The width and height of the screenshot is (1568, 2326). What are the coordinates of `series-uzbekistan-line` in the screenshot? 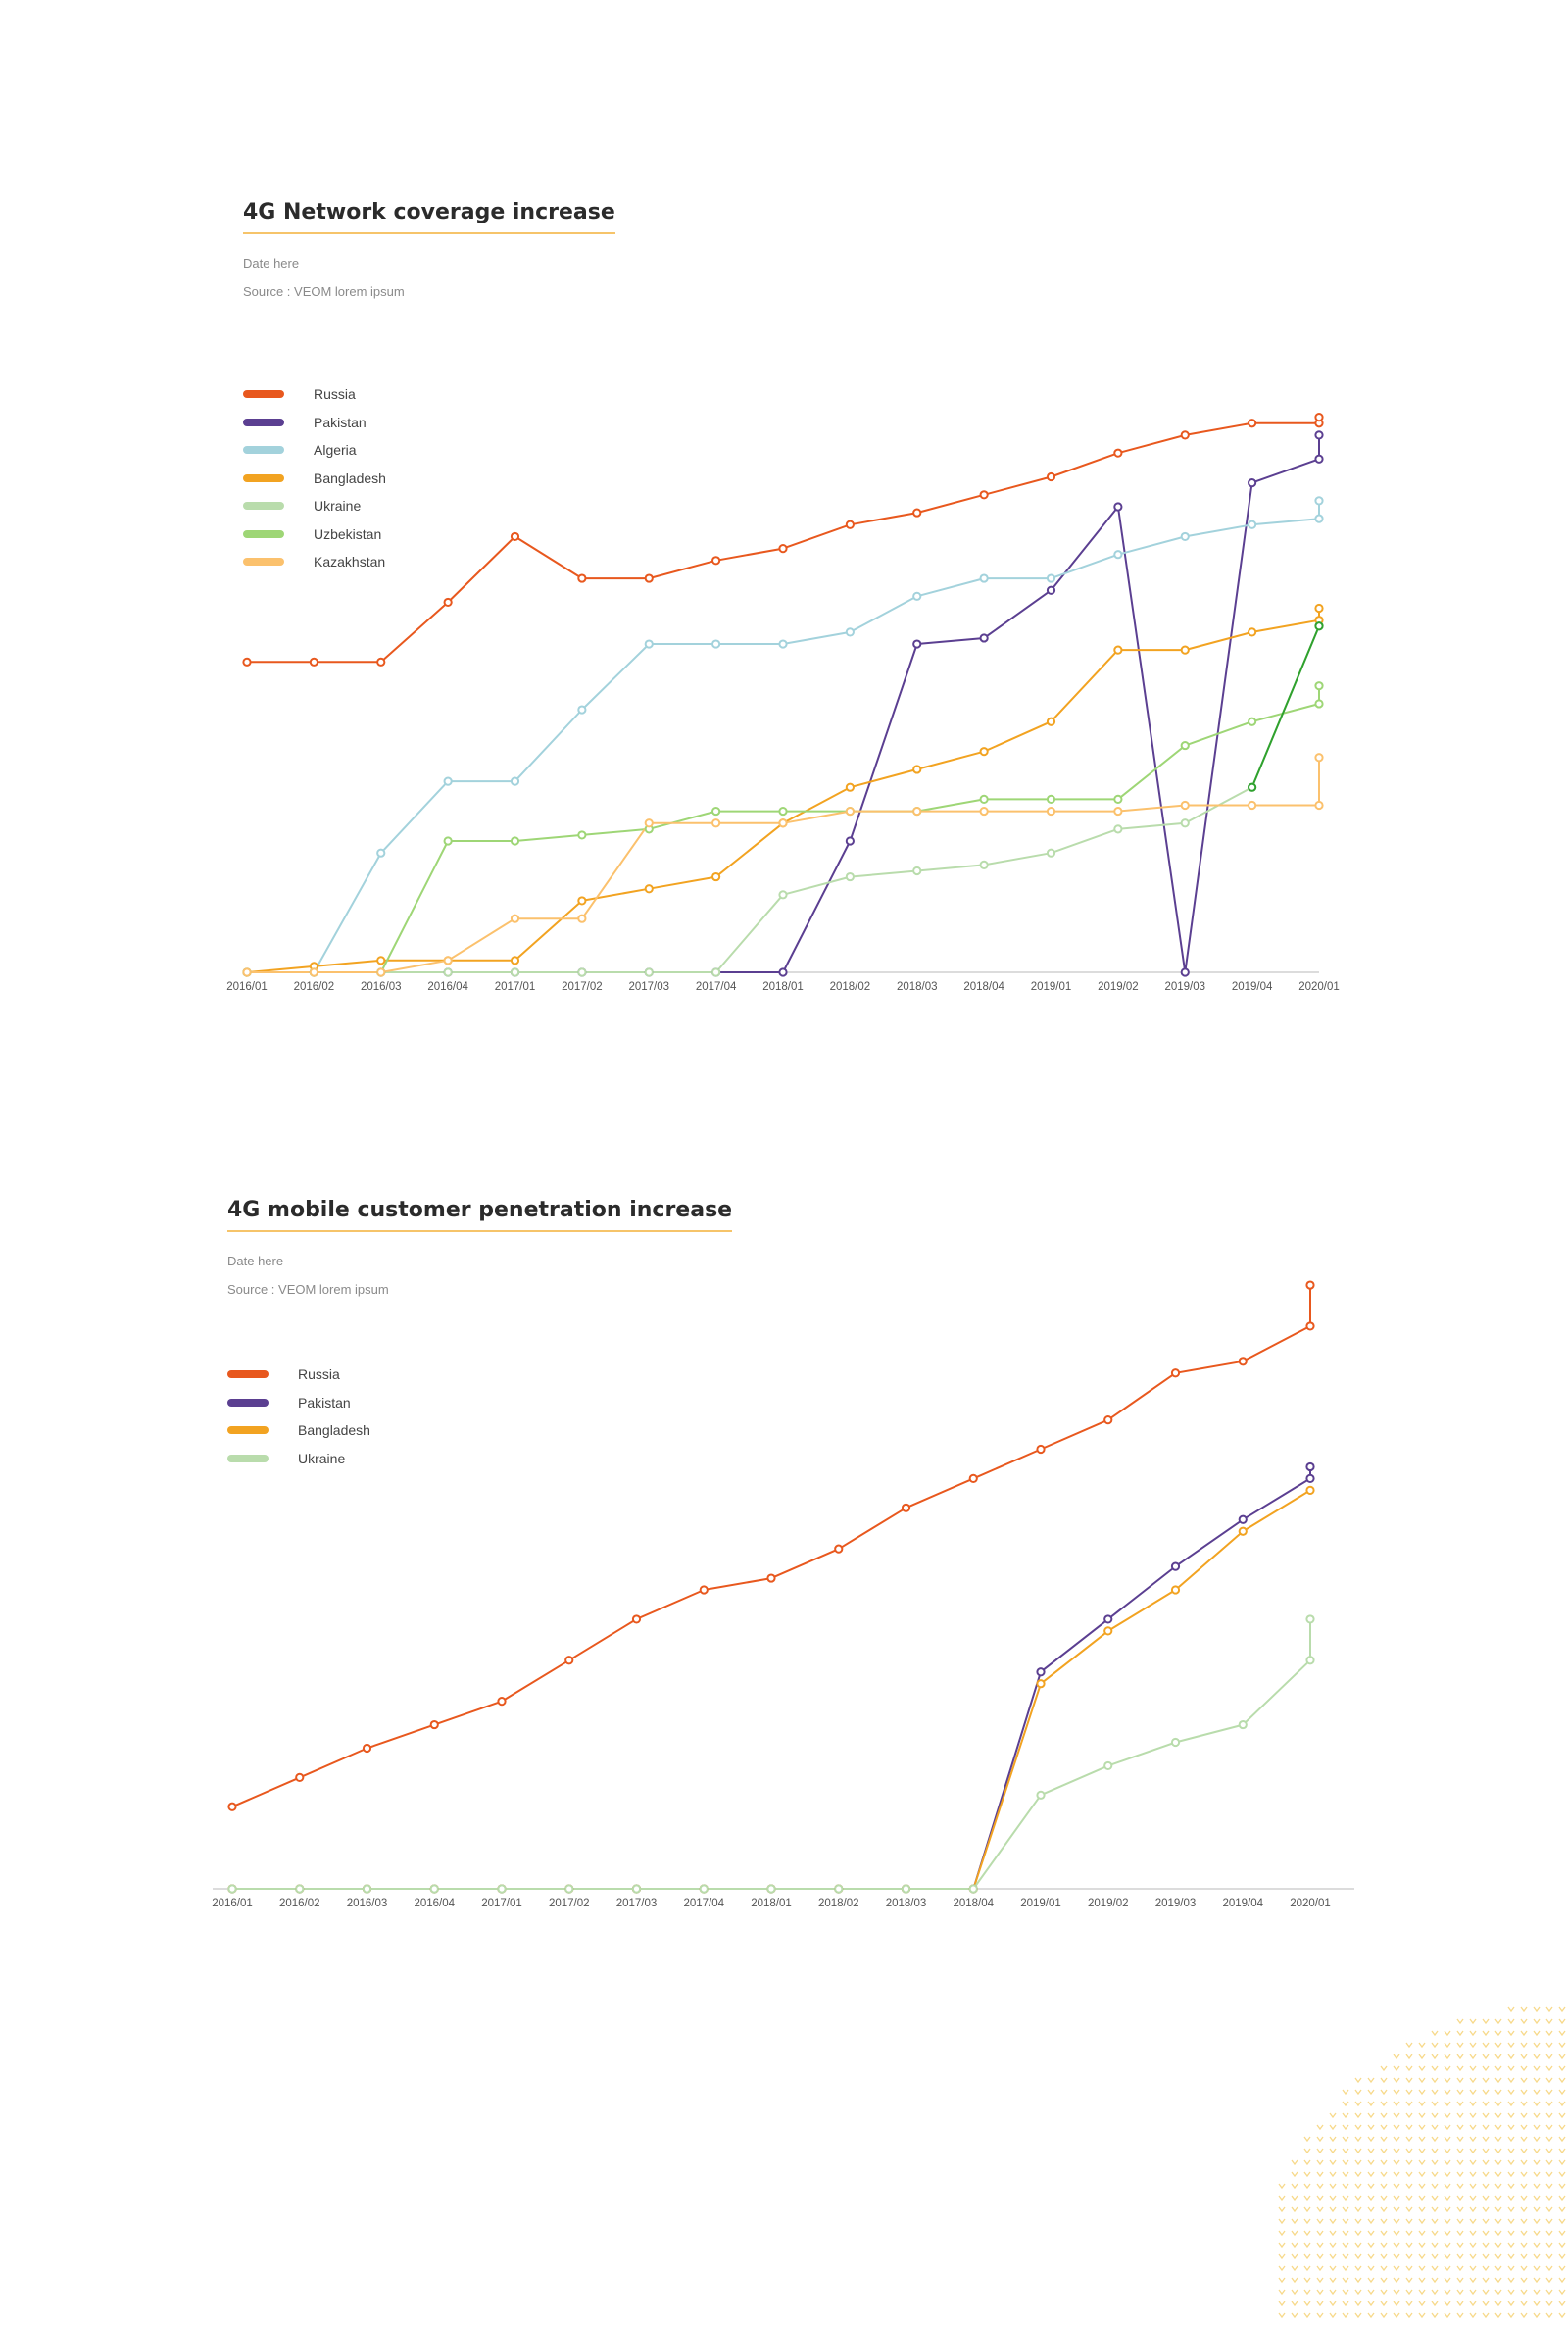 It's located at (783, 829).